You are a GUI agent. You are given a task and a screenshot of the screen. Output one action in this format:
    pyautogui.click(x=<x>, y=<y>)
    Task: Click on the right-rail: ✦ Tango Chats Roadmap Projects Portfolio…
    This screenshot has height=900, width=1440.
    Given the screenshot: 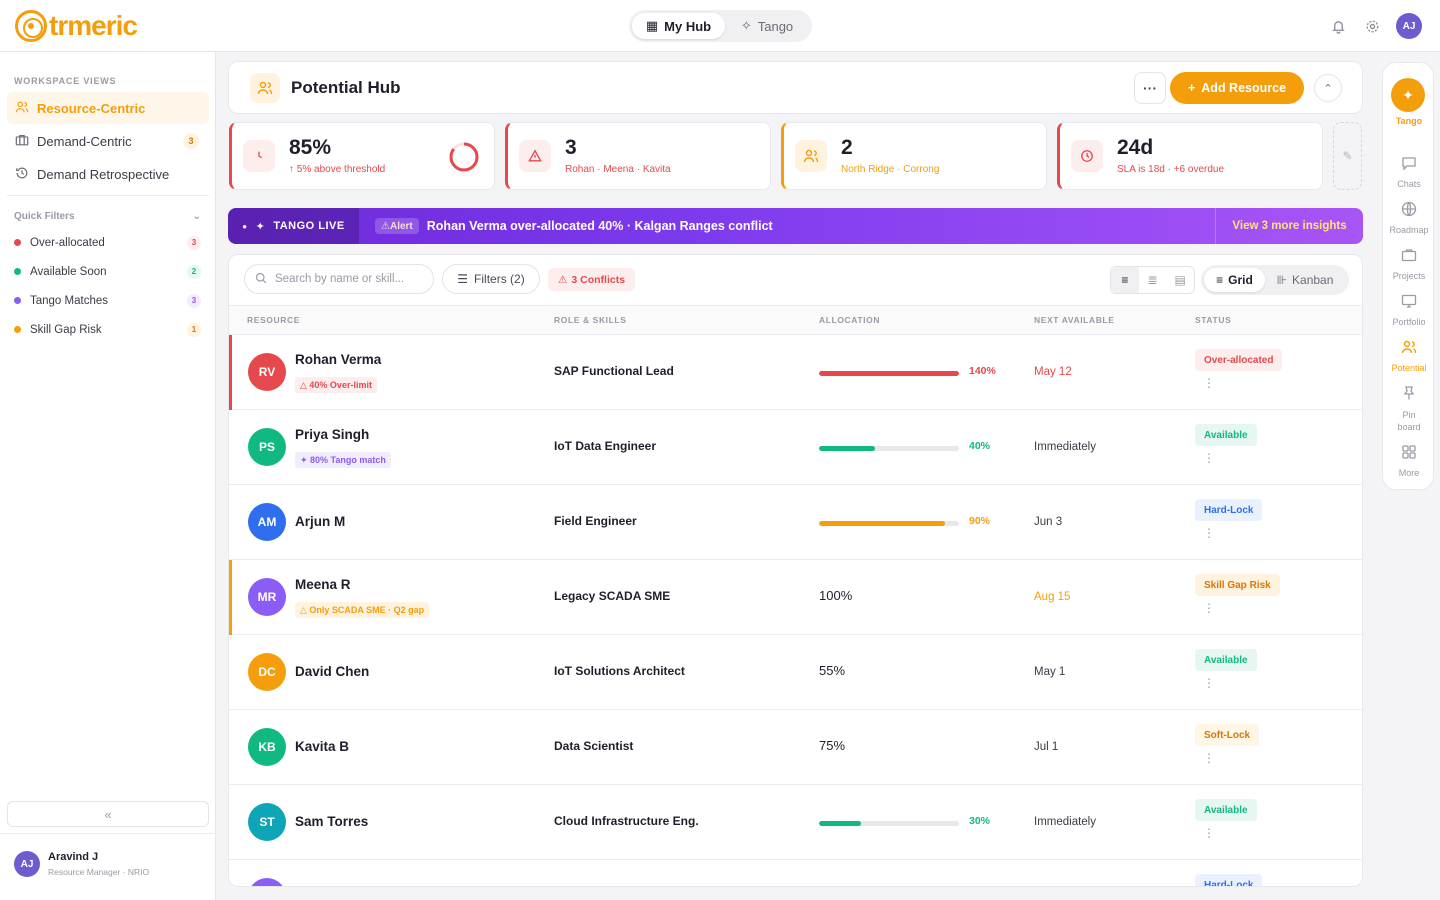 What is the action you would take?
    pyautogui.click(x=1408, y=276)
    